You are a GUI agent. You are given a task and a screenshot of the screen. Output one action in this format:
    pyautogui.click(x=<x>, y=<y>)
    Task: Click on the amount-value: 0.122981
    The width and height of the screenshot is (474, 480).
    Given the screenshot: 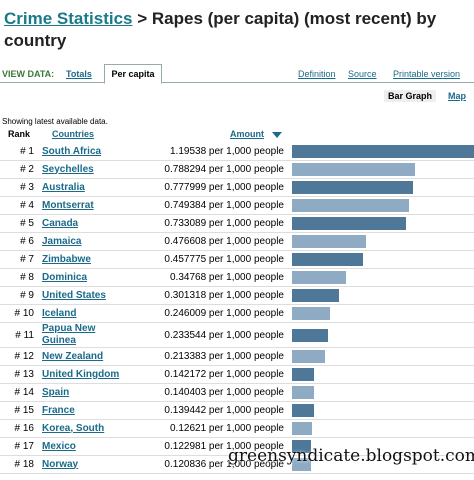 What is the action you would take?
    pyautogui.click(x=185, y=446)
    